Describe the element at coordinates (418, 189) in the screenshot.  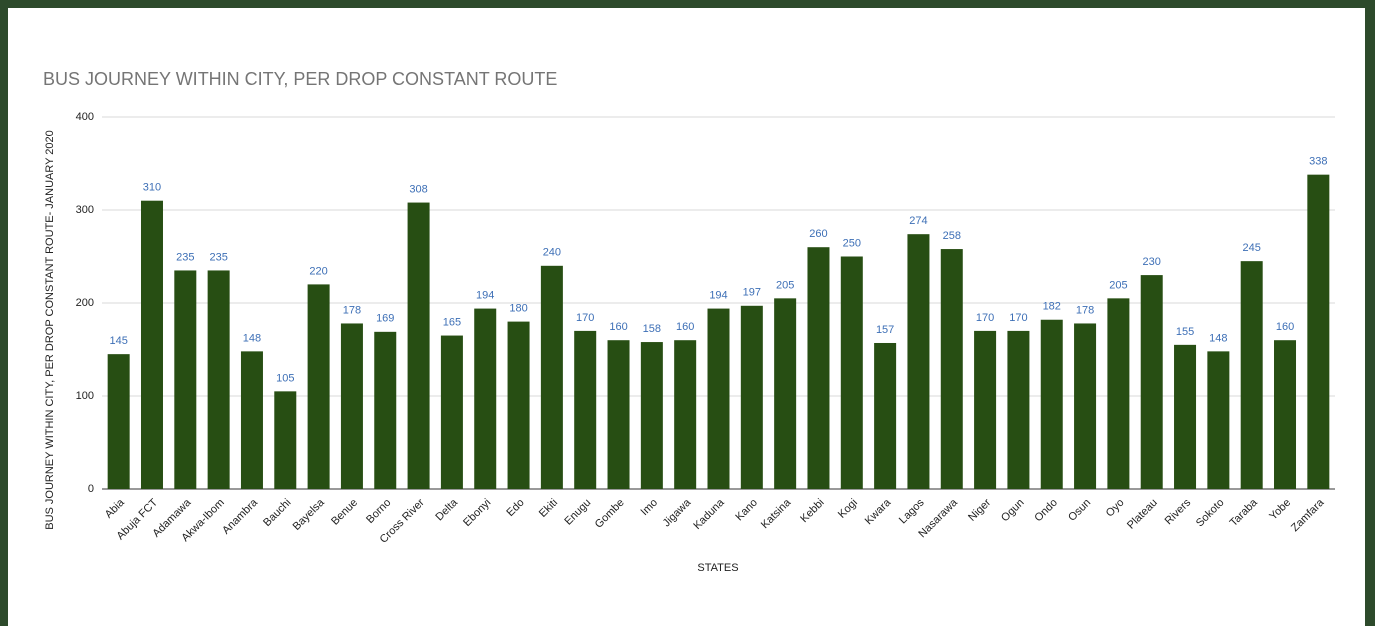
I see `value-label: 308` at that location.